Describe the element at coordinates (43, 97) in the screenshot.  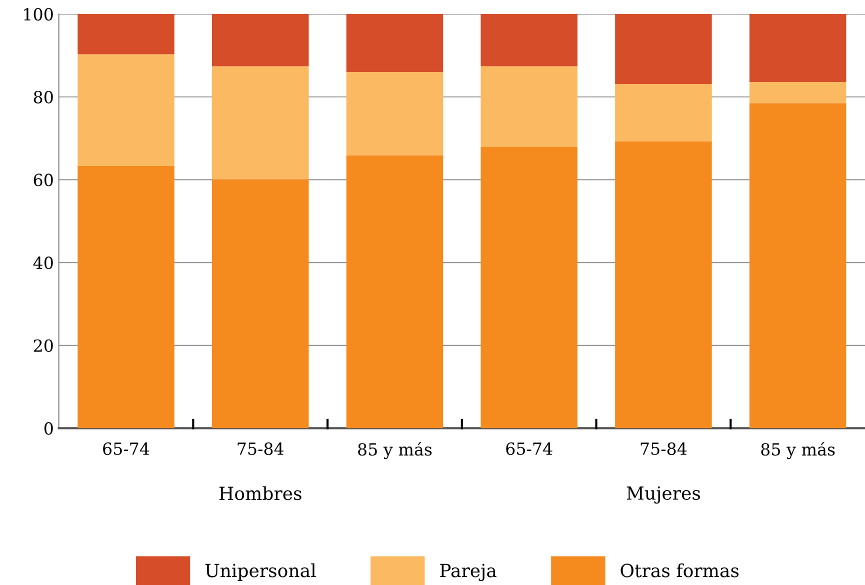
I see `y-tick-label: 80` at that location.